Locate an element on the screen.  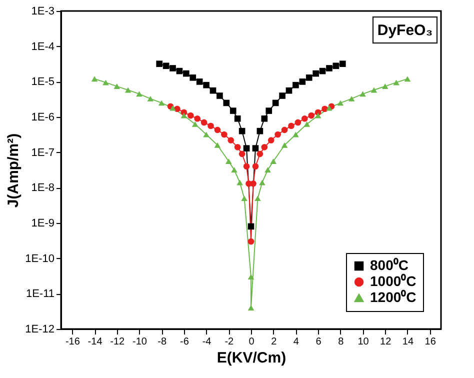
x-tick-label: -6 is located at coordinates (185, 342).